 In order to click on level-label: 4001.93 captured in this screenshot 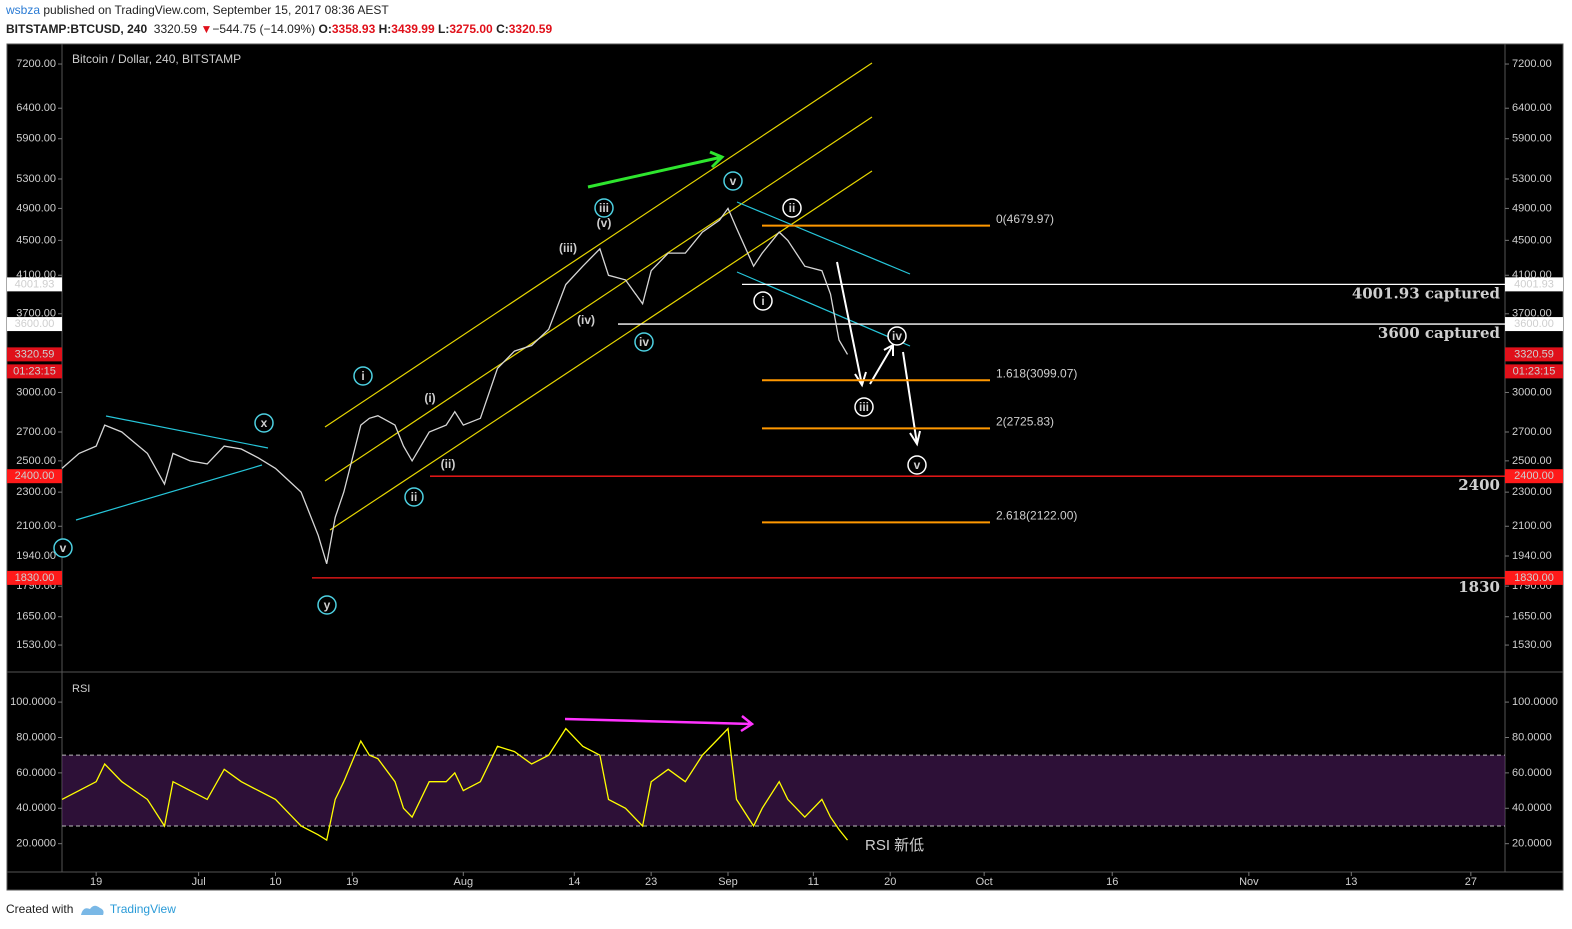, I will do `click(1426, 293)`.